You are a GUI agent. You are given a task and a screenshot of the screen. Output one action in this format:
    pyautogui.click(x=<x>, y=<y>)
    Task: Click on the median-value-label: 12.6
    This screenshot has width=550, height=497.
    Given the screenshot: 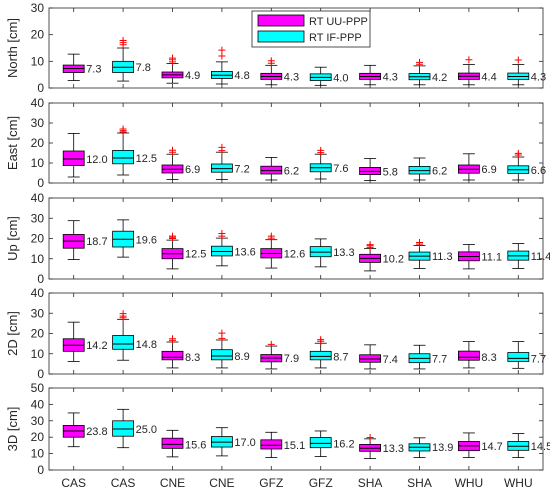 What is the action you would take?
    pyautogui.click(x=294, y=254)
    